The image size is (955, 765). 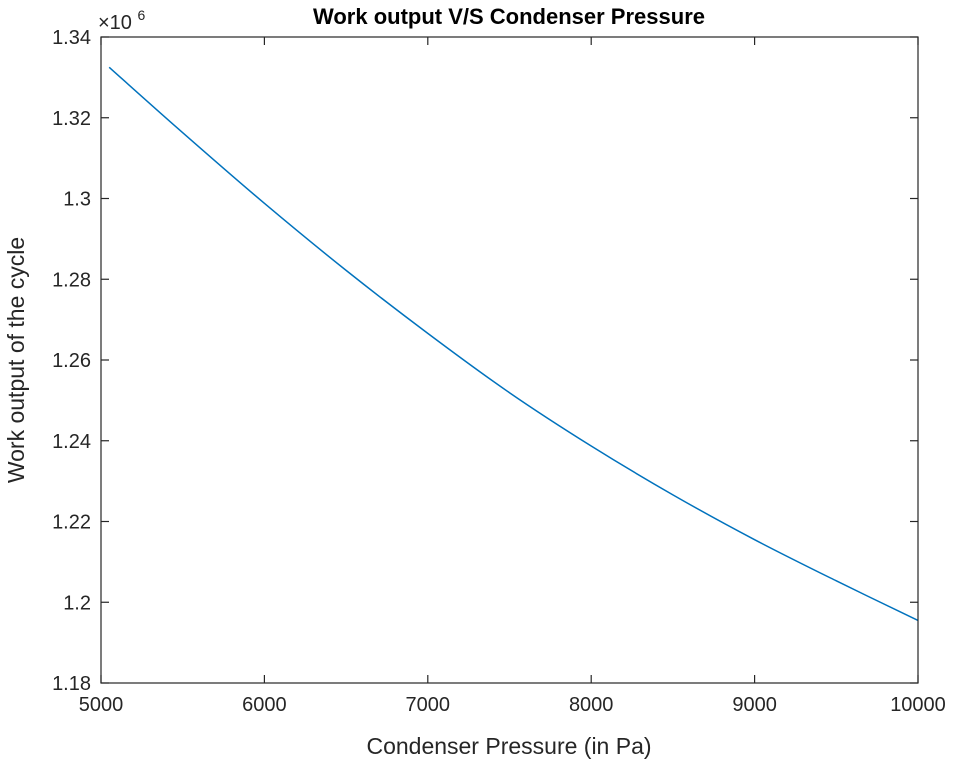 I want to click on y-exponent-base: ×10, so click(x=115, y=23).